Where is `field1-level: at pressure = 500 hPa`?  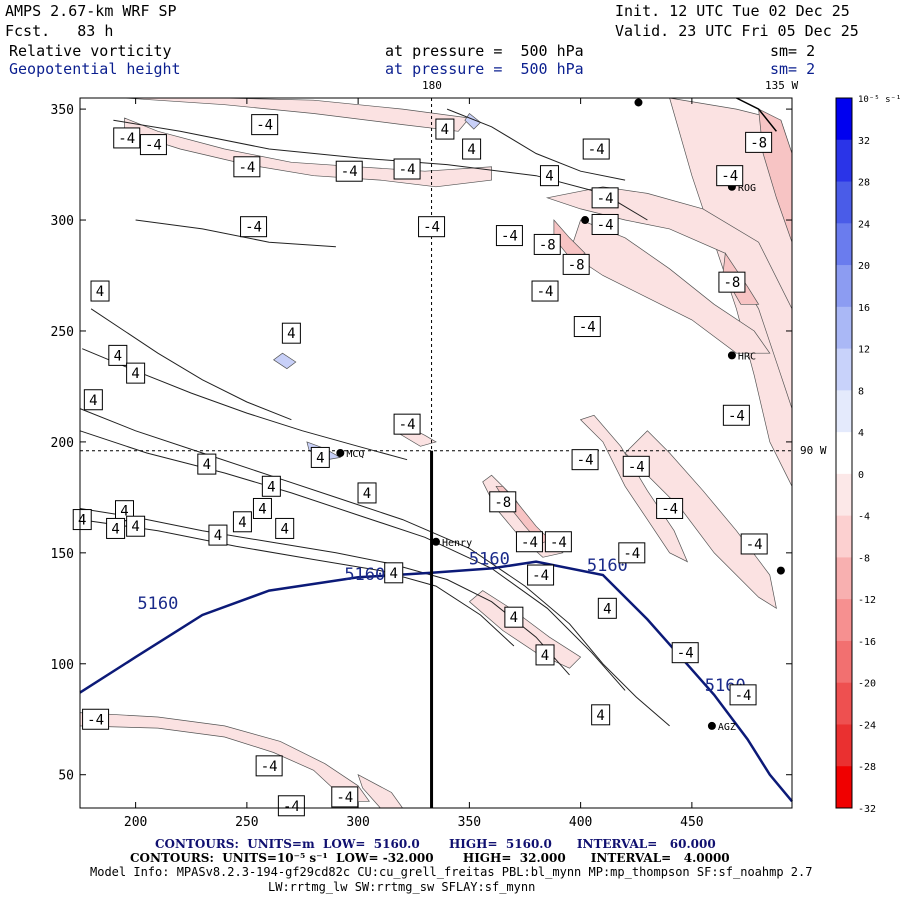
field1-level: at pressure = 500 hPa is located at coordinates (484, 51).